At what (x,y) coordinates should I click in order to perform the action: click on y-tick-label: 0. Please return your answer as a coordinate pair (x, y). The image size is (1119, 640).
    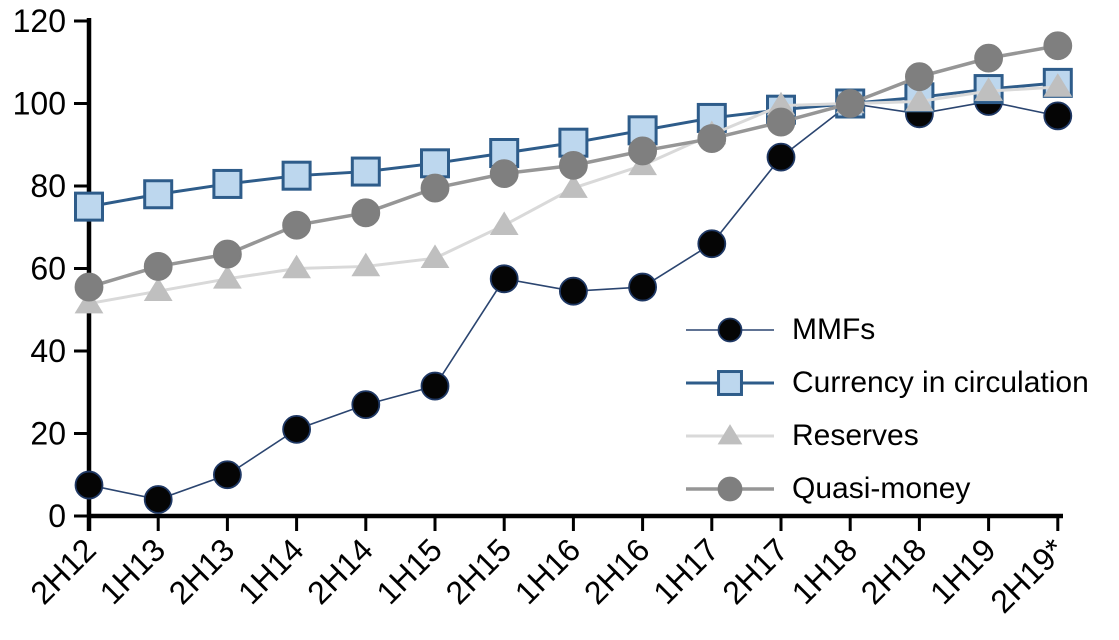
    Looking at the image, I should click on (57, 516).